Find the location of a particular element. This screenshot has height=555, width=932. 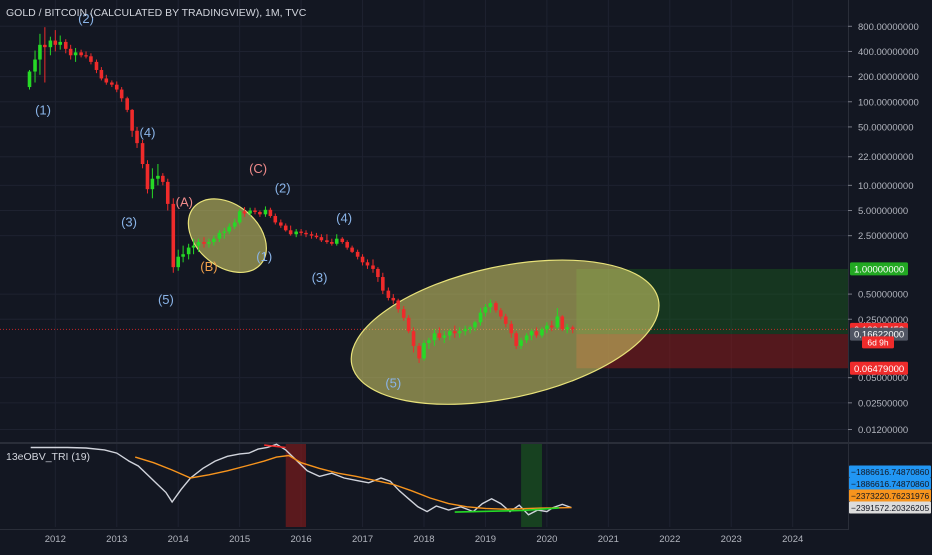

y-tick-label: 22.00000000 is located at coordinates (885, 157).